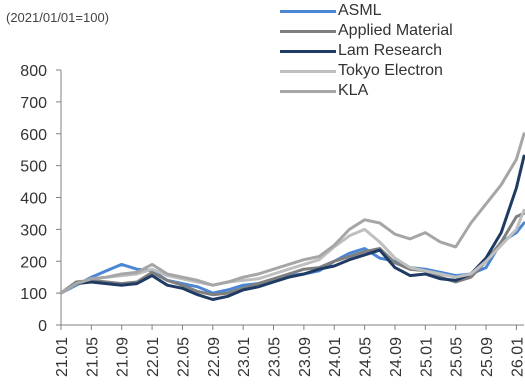  What do you see at coordinates (275, 357) in the screenshot?
I see `x-tick-label: 23.05` at bounding box center [275, 357].